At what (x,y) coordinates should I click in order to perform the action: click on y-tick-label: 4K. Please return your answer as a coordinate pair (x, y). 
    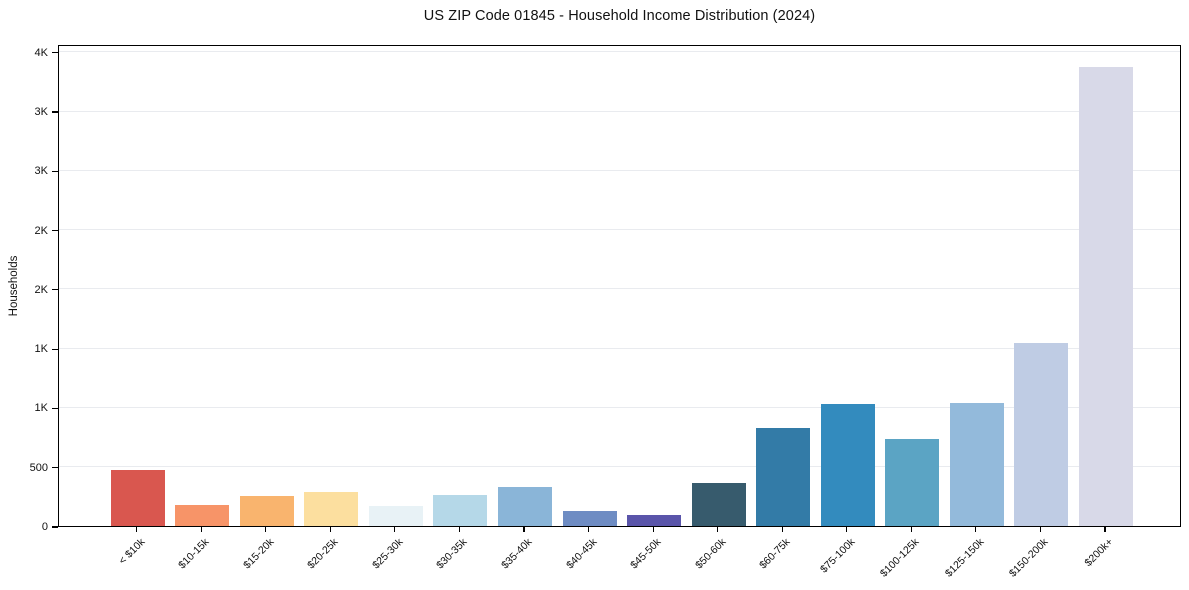
    Looking at the image, I should click on (41, 52).